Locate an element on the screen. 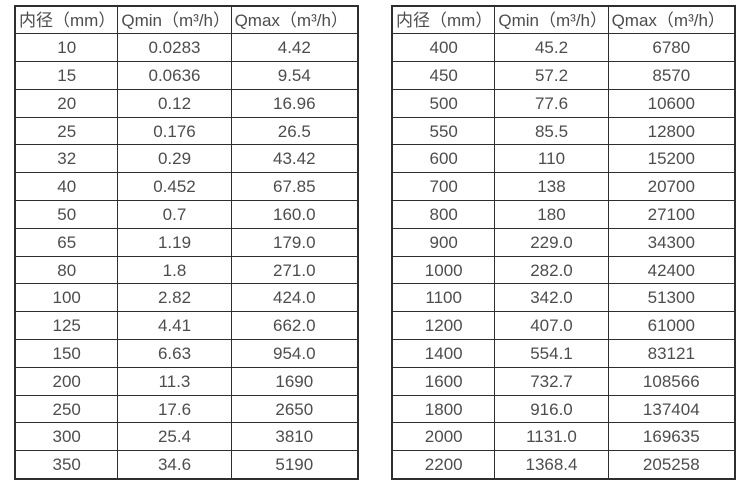 The width and height of the screenshot is (750, 483). table-cell: 137404 is located at coordinates (671, 409).